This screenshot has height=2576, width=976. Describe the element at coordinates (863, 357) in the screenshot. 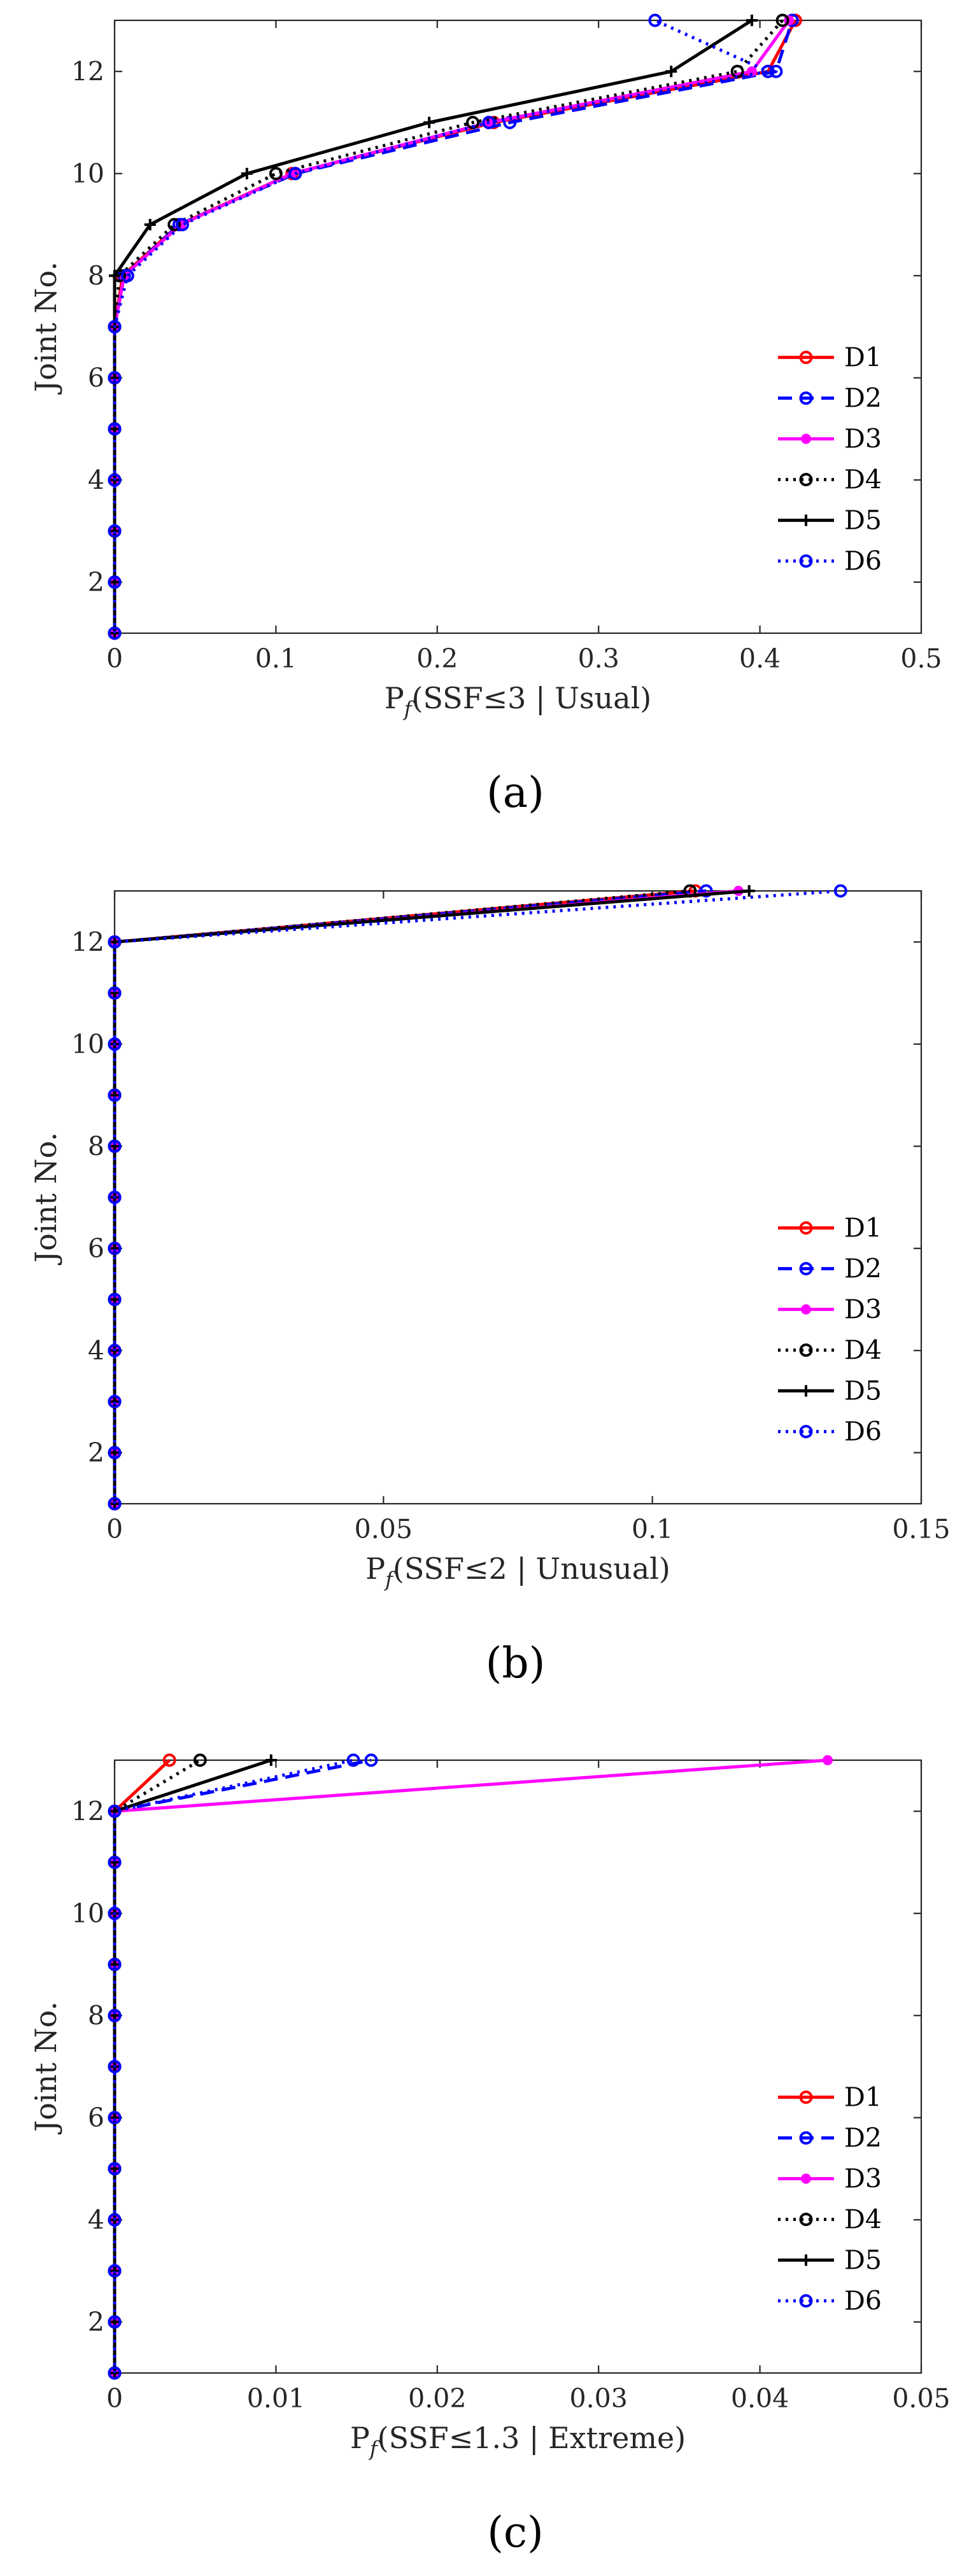

I see `legend-label-d1: D1` at that location.